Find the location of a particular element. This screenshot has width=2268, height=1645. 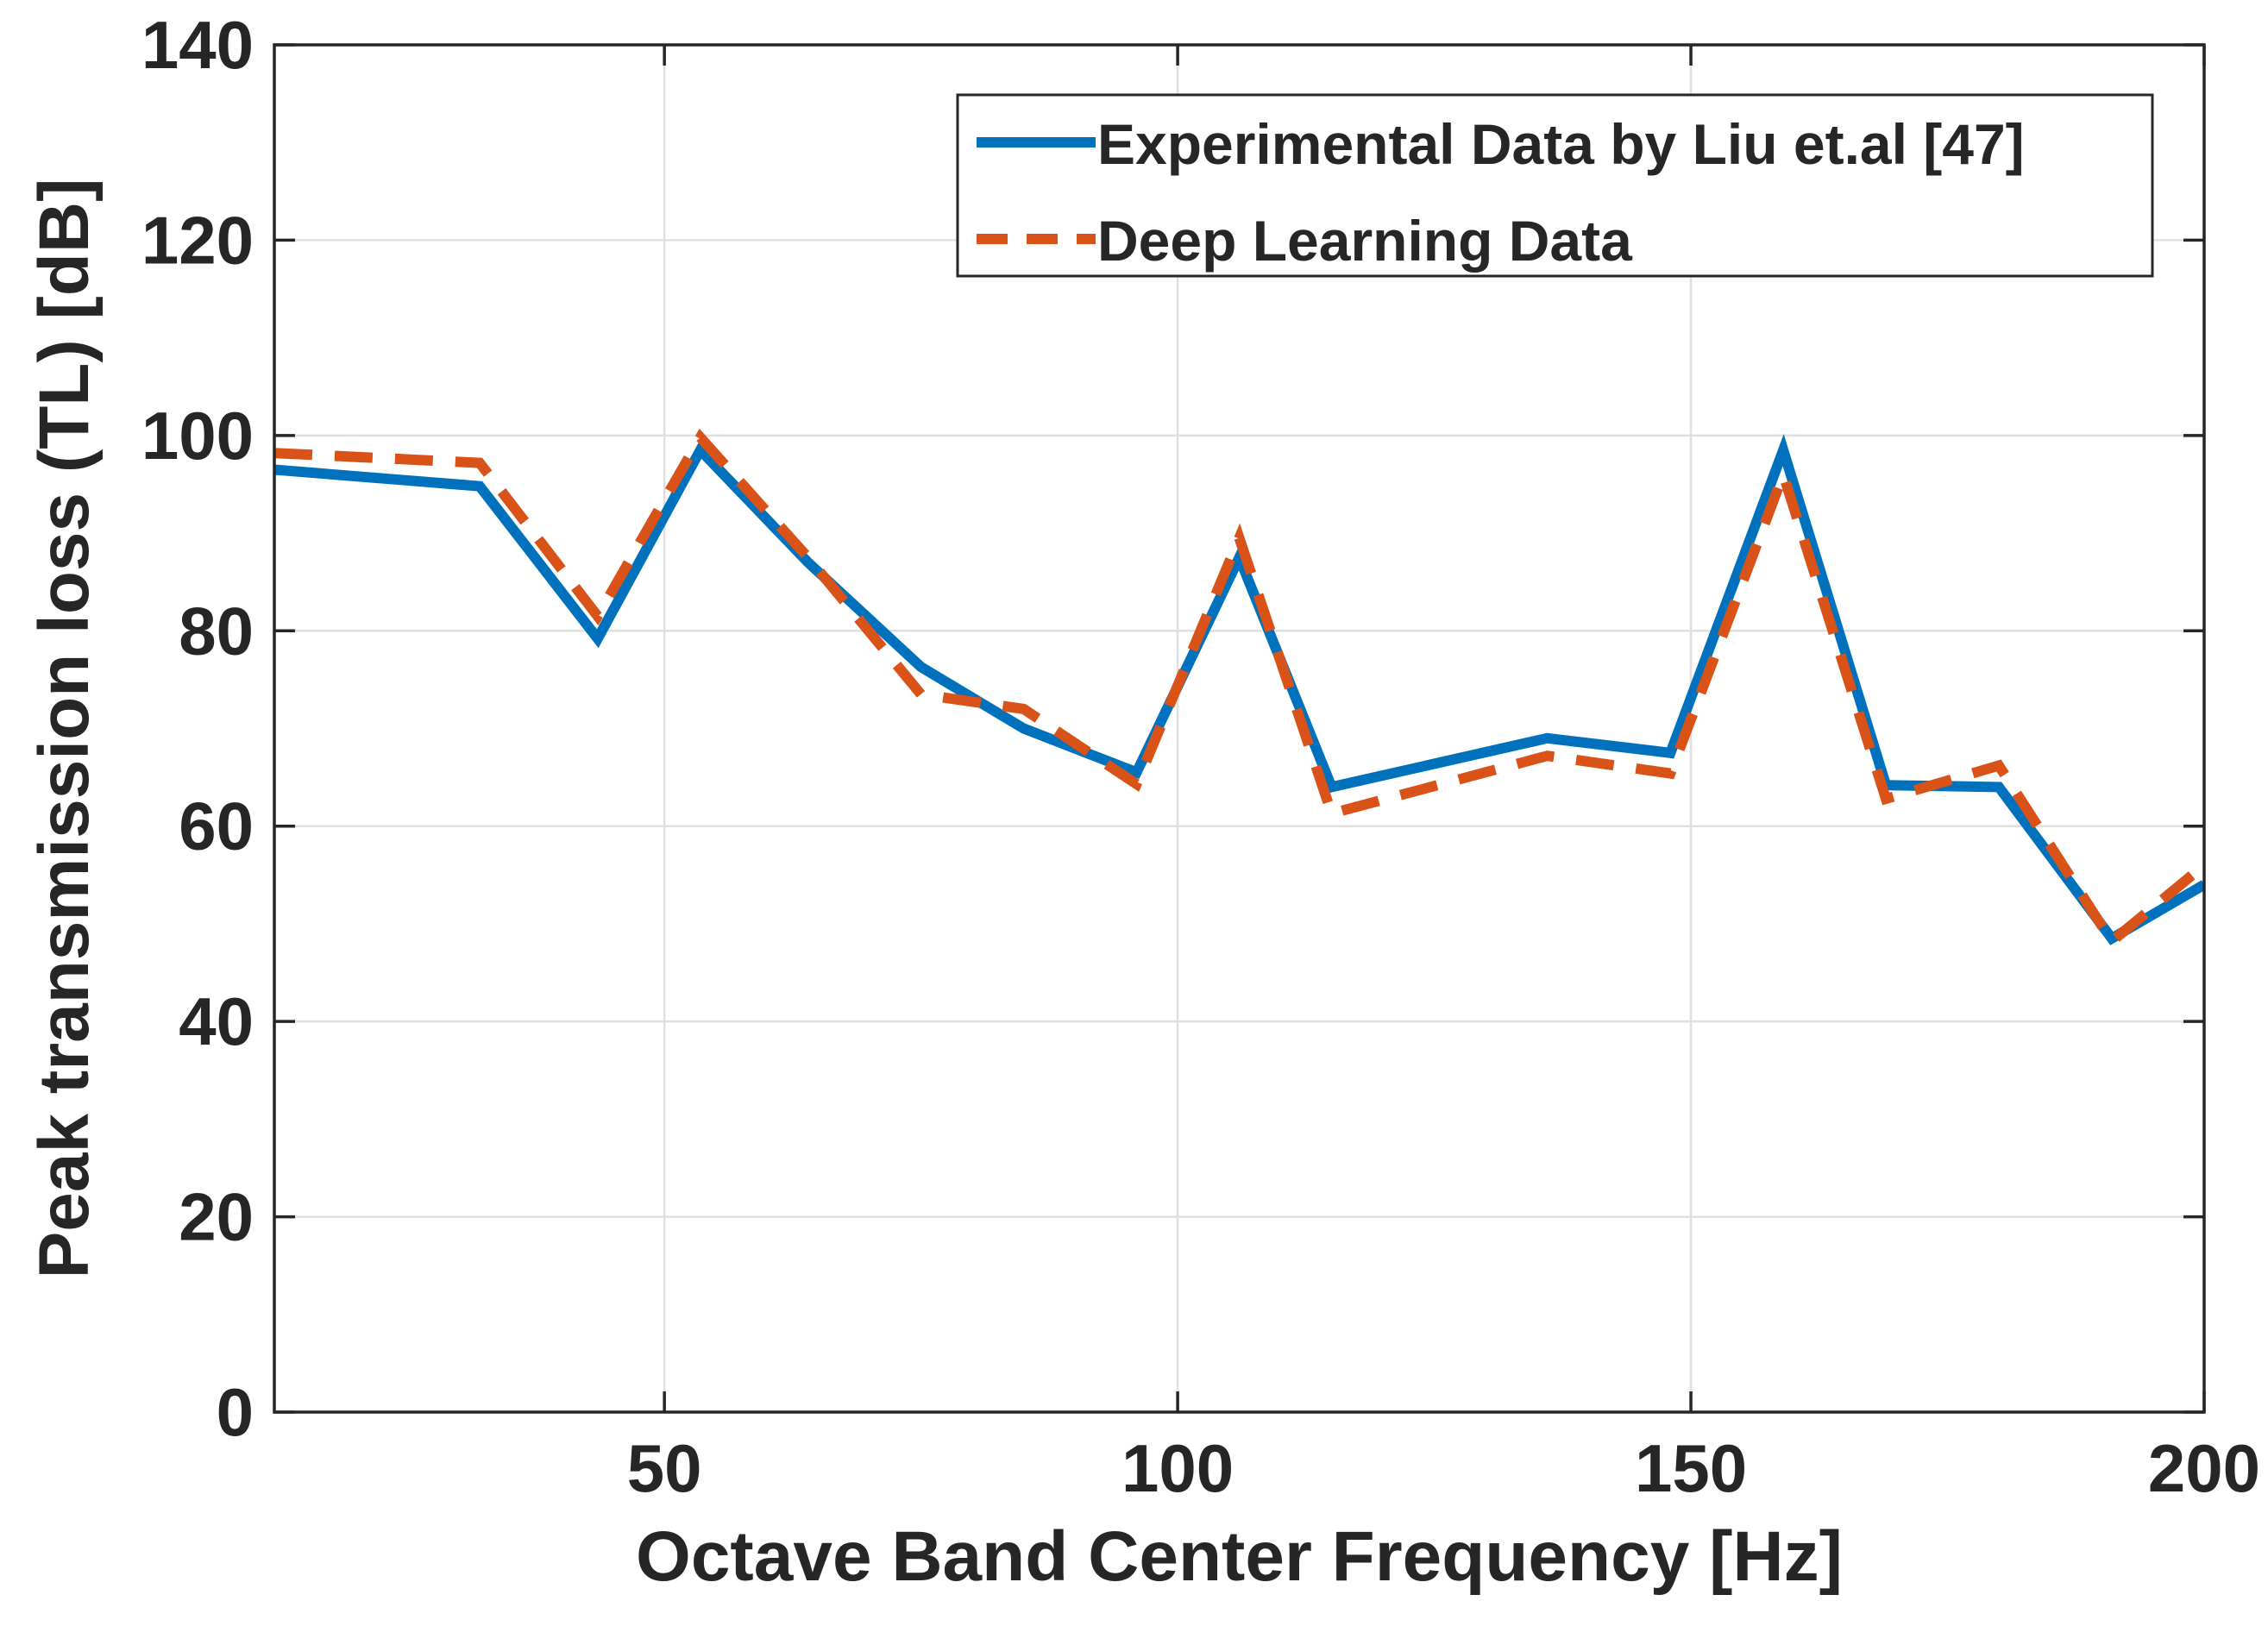

x-tick-label: 50 is located at coordinates (664, 1468).